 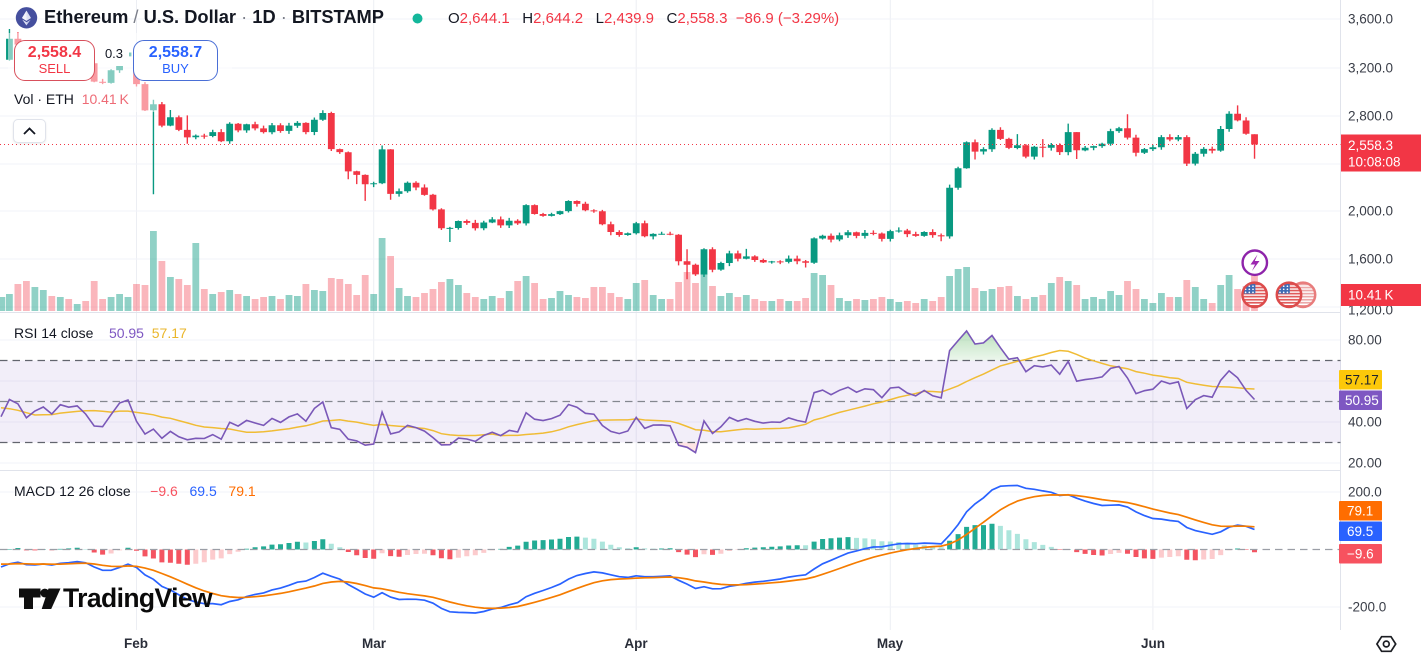 What do you see at coordinates (1370, 145) in the screenshot?
I see `svg-text: 2,558.3` at bounding box center [1370, 145].